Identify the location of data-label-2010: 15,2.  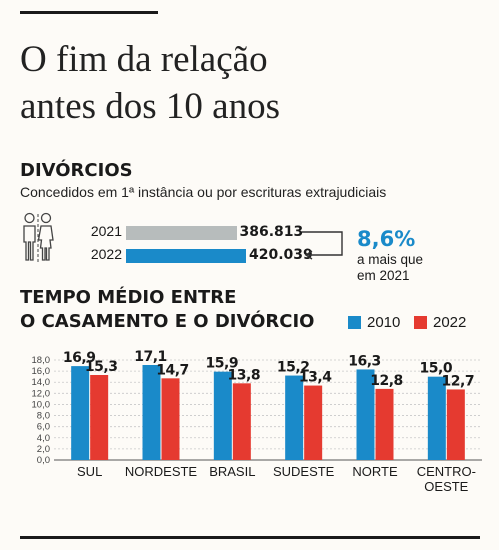
(293, 368).